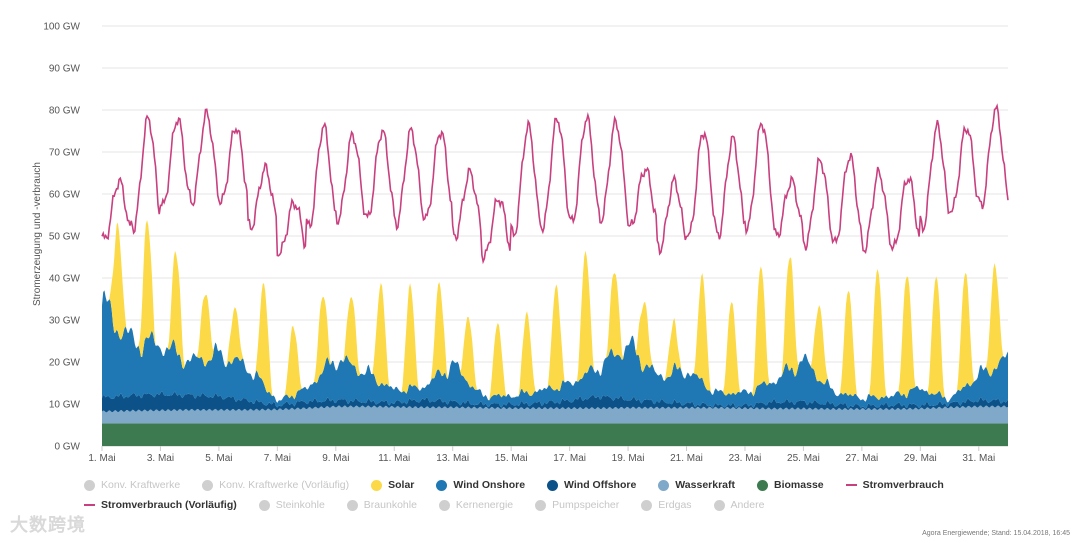 The width and height of the screenshot is (1080, 543). What do you see at coordinates (555, 402) in the screenshot?
I see `area-wind-offshore` at bounding box center [555, 402].